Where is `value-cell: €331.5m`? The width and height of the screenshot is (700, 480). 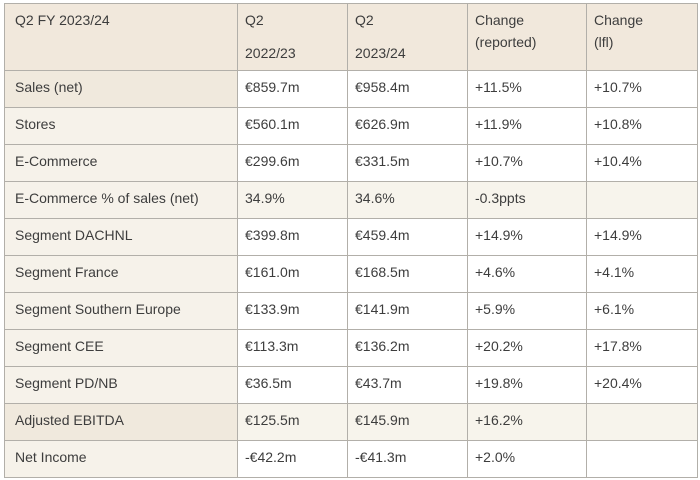
value-cell: €331.5m is located at coordinates (407, 163).